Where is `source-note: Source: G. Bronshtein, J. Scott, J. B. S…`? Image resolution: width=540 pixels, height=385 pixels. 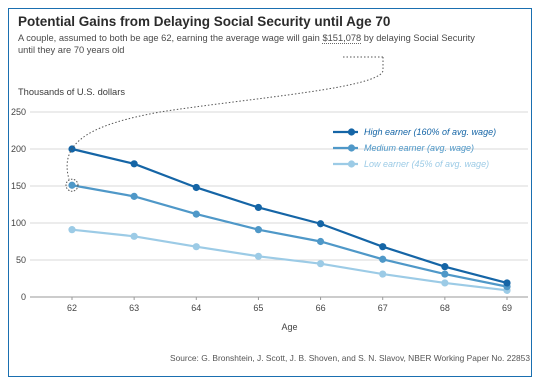 source-note: Source: G. Bronshtein, J. Scott, J. B. S… is located at coordinates (350, 358).